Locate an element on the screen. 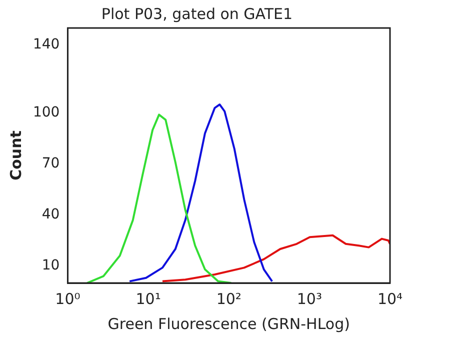  x-axis-title: Green Fluorescence (GRN-HLog) is located at coordinates (229, 323).